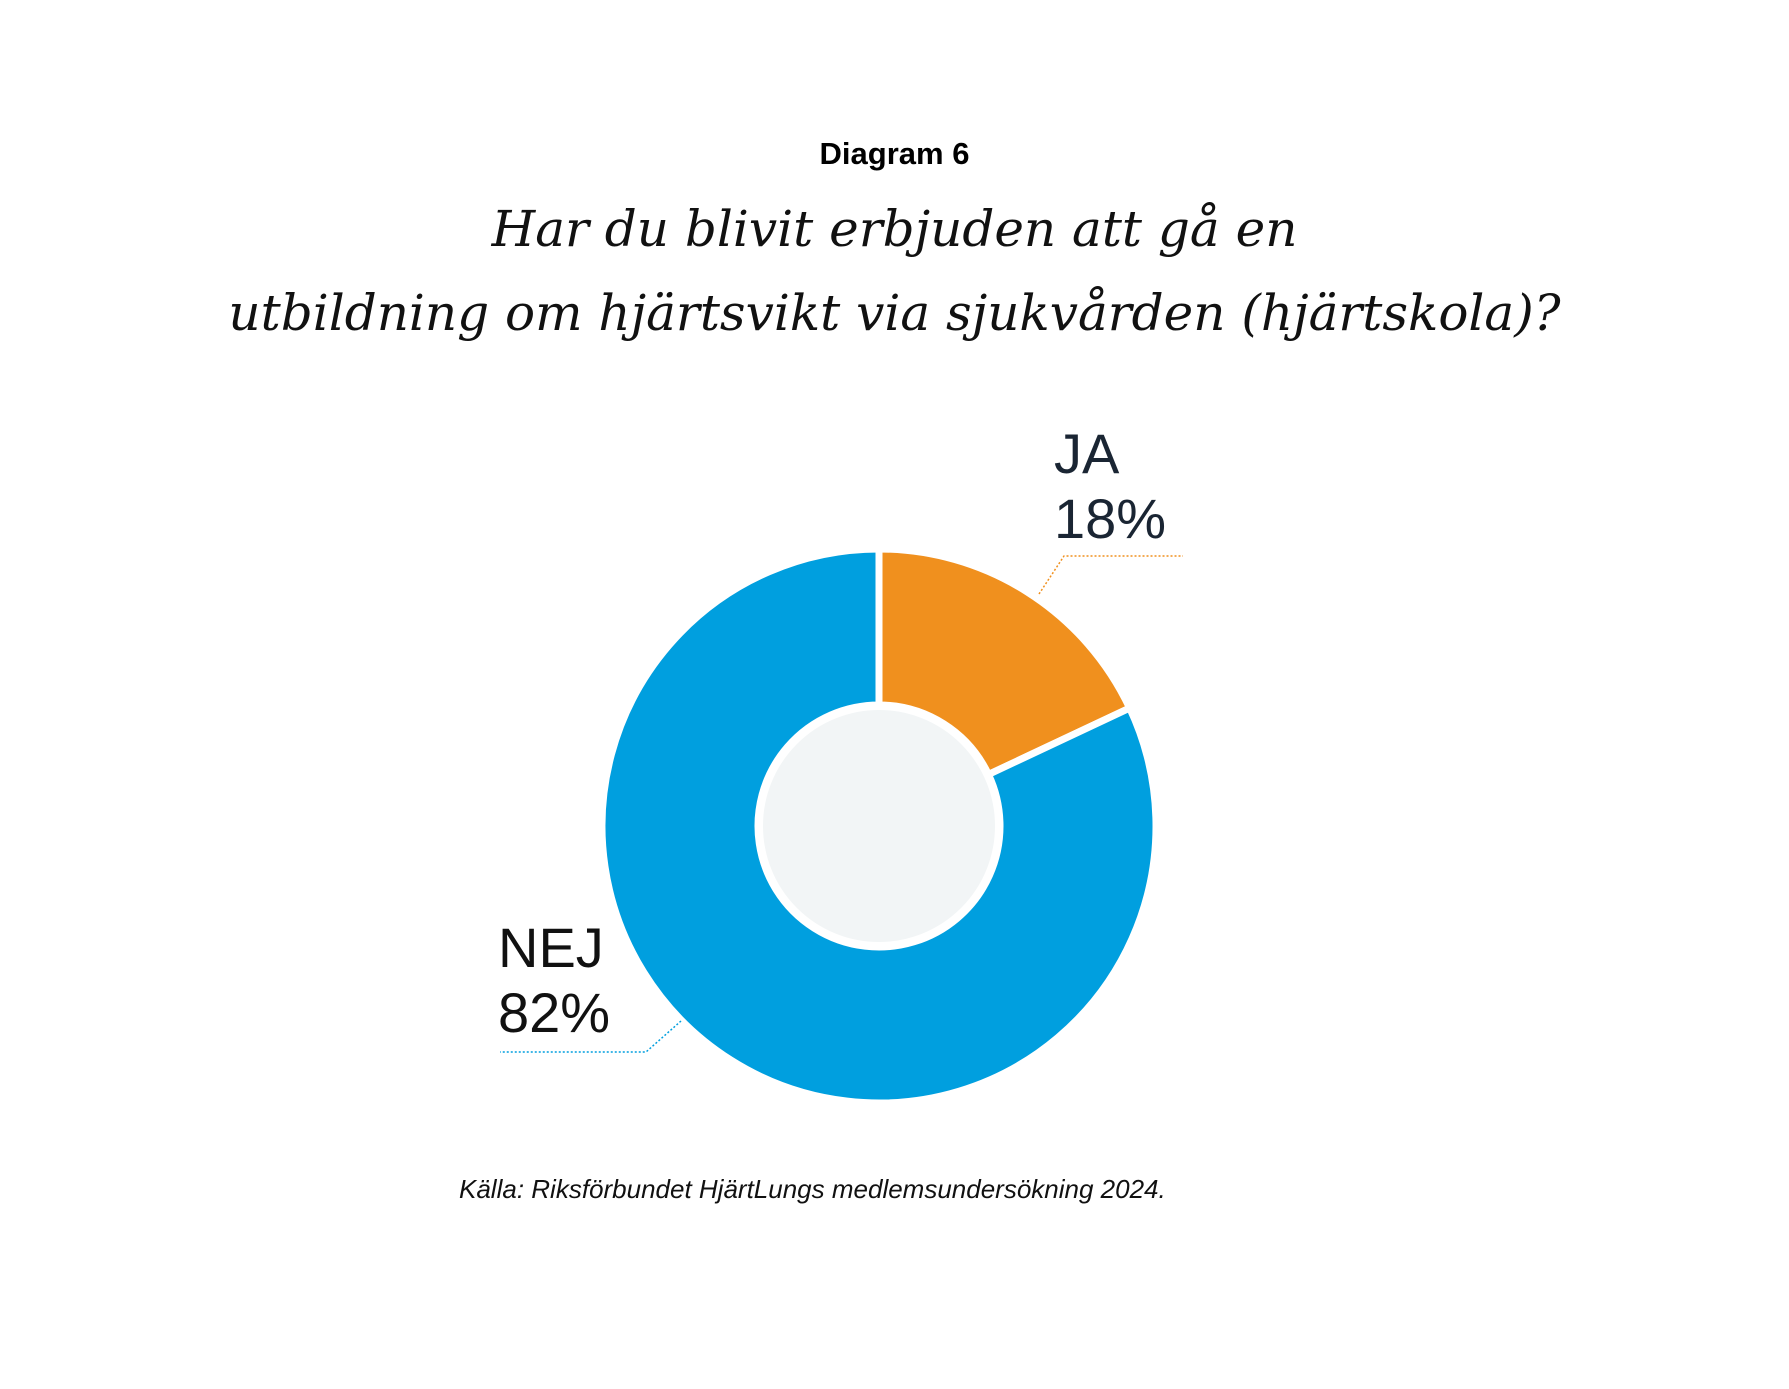 This screenshot has height=1389, width=1789. What do you see at coordinates (894, 153) in the screenshot?
I see `diagram-label: Diagram 6` at bounding box center [894, 153].